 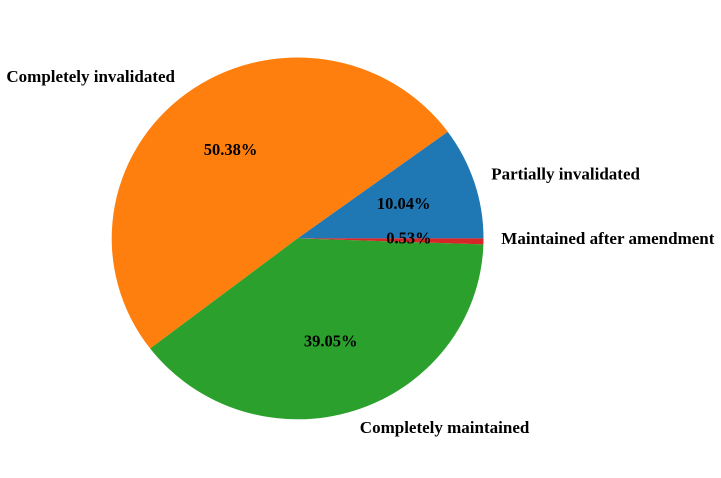 I want to click on svg-text: 39.05%, so click(x=331, y=340).